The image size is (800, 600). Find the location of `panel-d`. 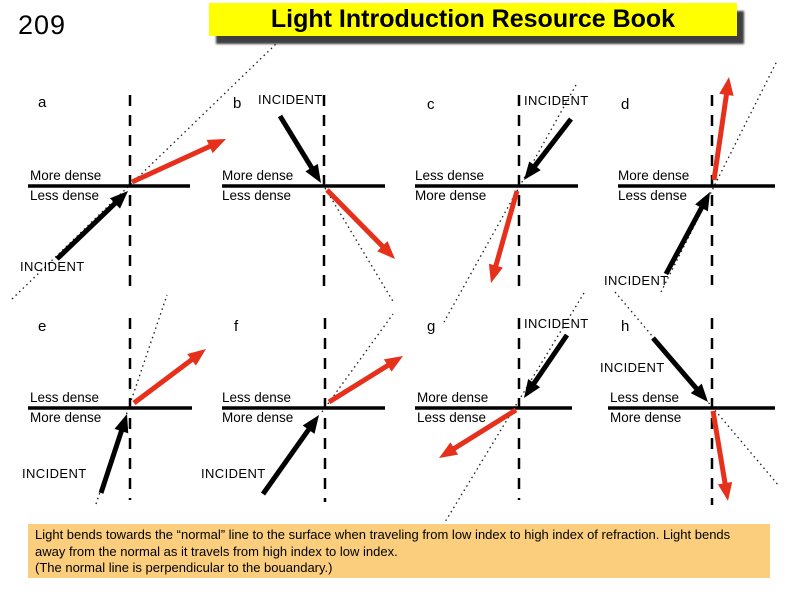

panel-d is located at coordinates (698, 176).